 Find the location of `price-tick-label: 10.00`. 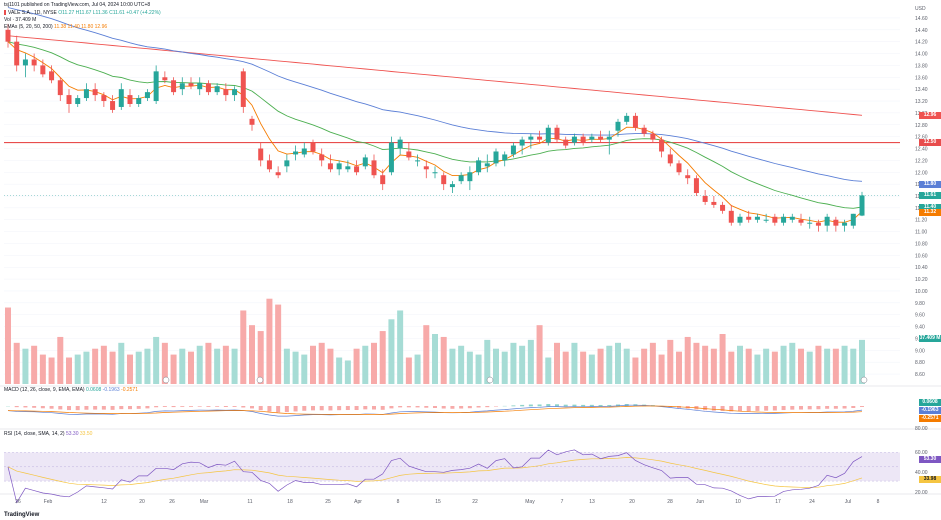

price-tick-label: 10.00 is located at coordinates (921, 292).